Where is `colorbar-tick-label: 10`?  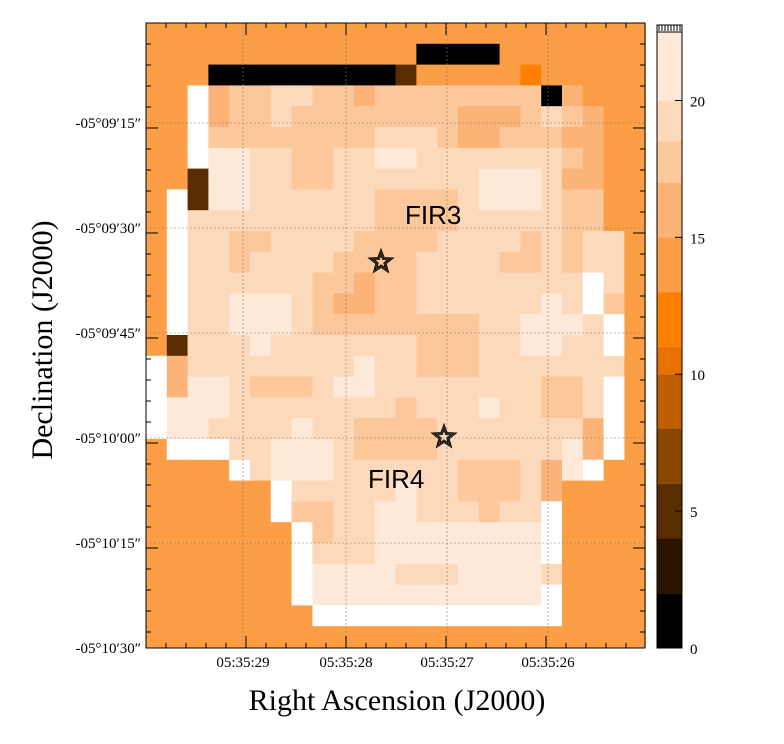 colorbar-tick-label: 10 is located at coordinates (697, 376).